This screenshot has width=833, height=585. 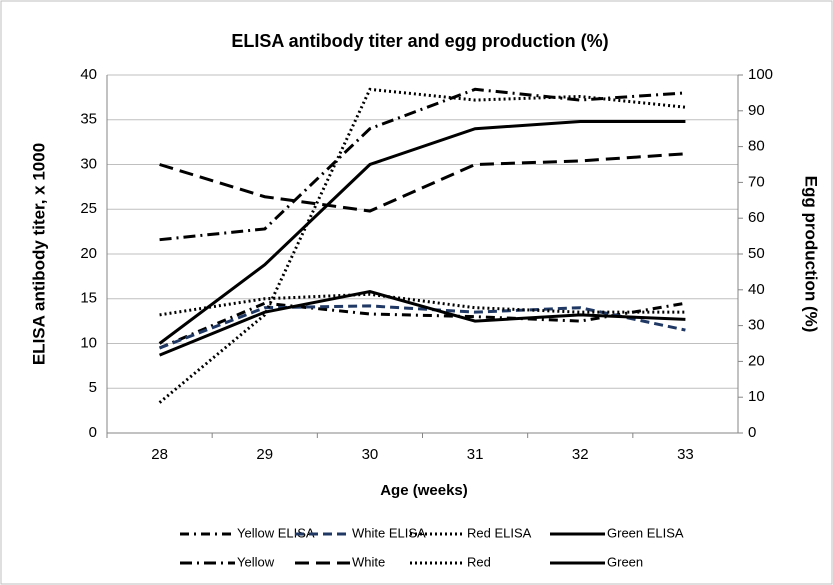 I want to click on y2-tick-label: 70, so click(x=756, y=181).